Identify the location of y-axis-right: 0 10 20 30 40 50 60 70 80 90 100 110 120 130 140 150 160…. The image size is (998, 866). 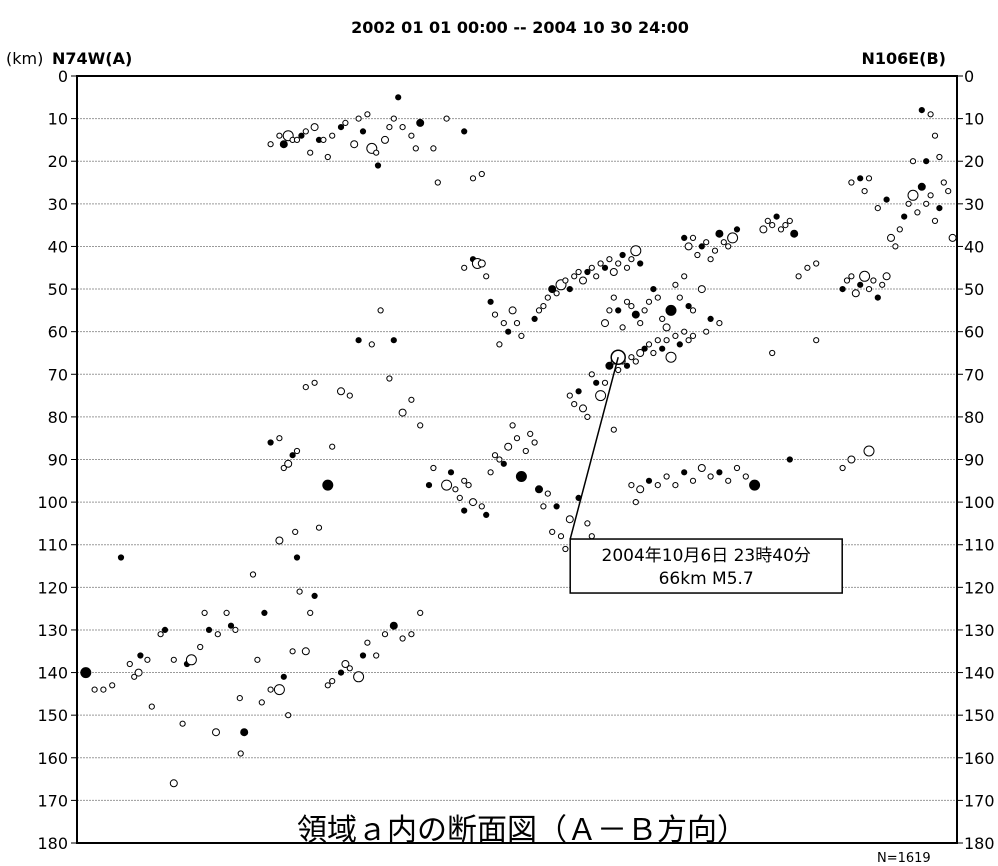
(976, 460).